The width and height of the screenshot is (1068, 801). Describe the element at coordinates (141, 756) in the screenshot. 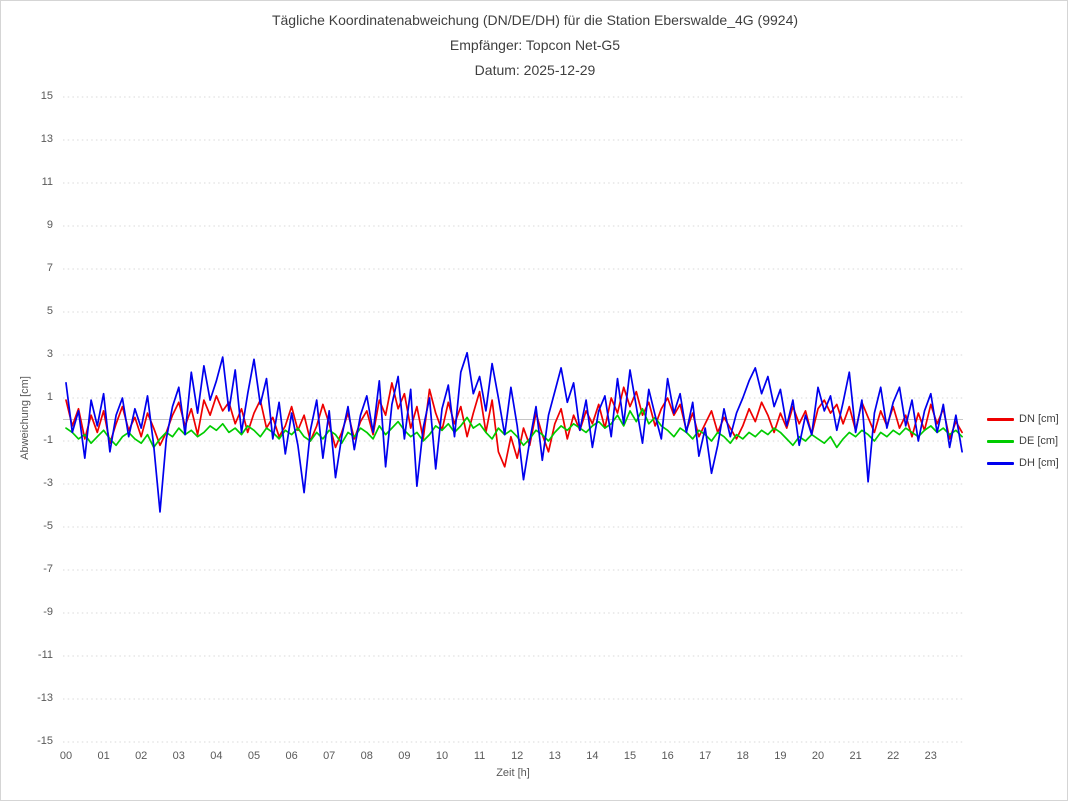

I see `x-tick-label: 02` at that location.